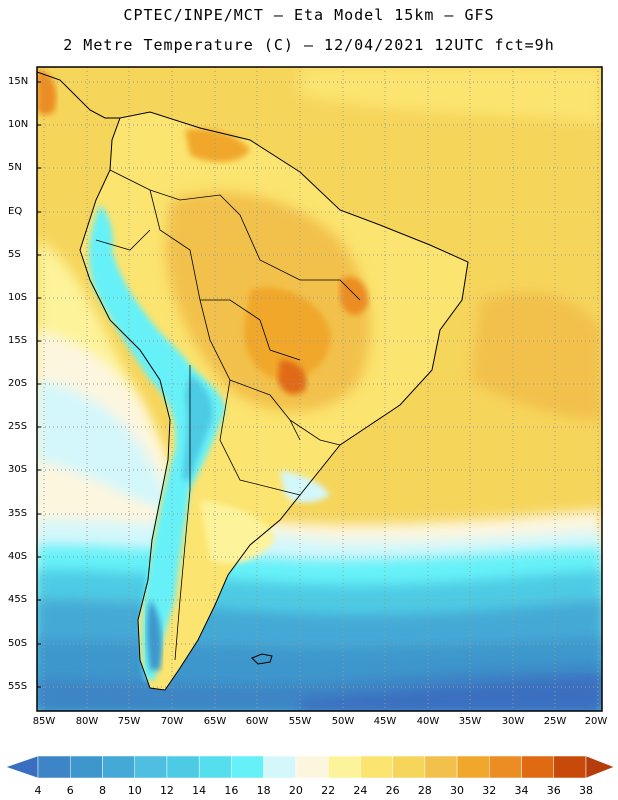 The width and height of the screenshot is (618, 800). Describe the element at coordinates (18, 599) in the screenshot. I see `lat-label: 45S` at that location.